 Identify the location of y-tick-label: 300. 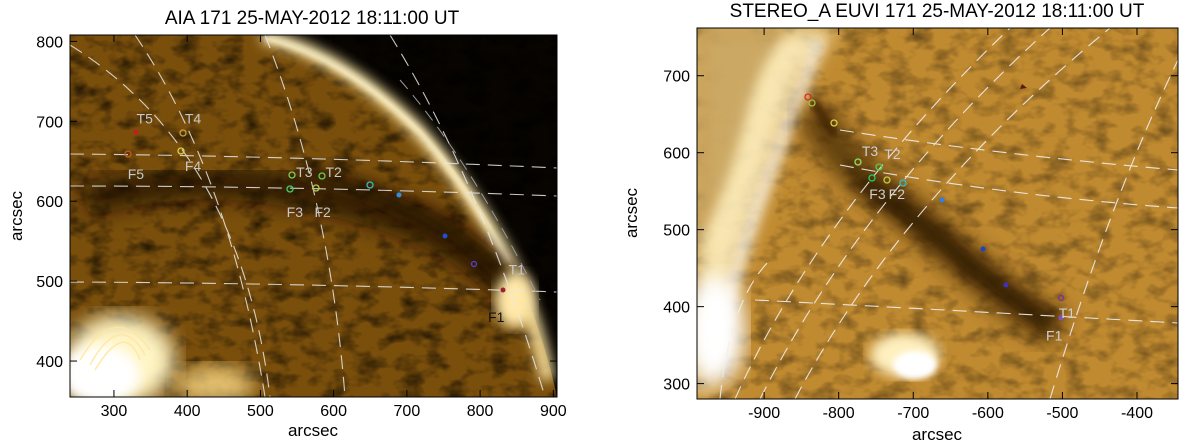
(676, 385).